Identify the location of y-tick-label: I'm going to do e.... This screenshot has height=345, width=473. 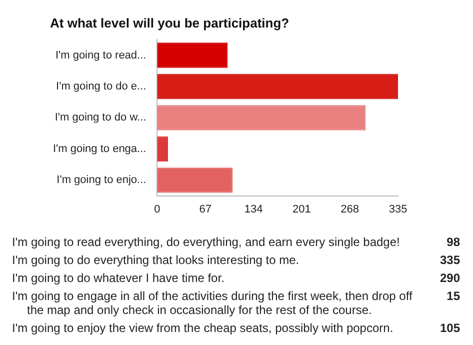
(101, 86).